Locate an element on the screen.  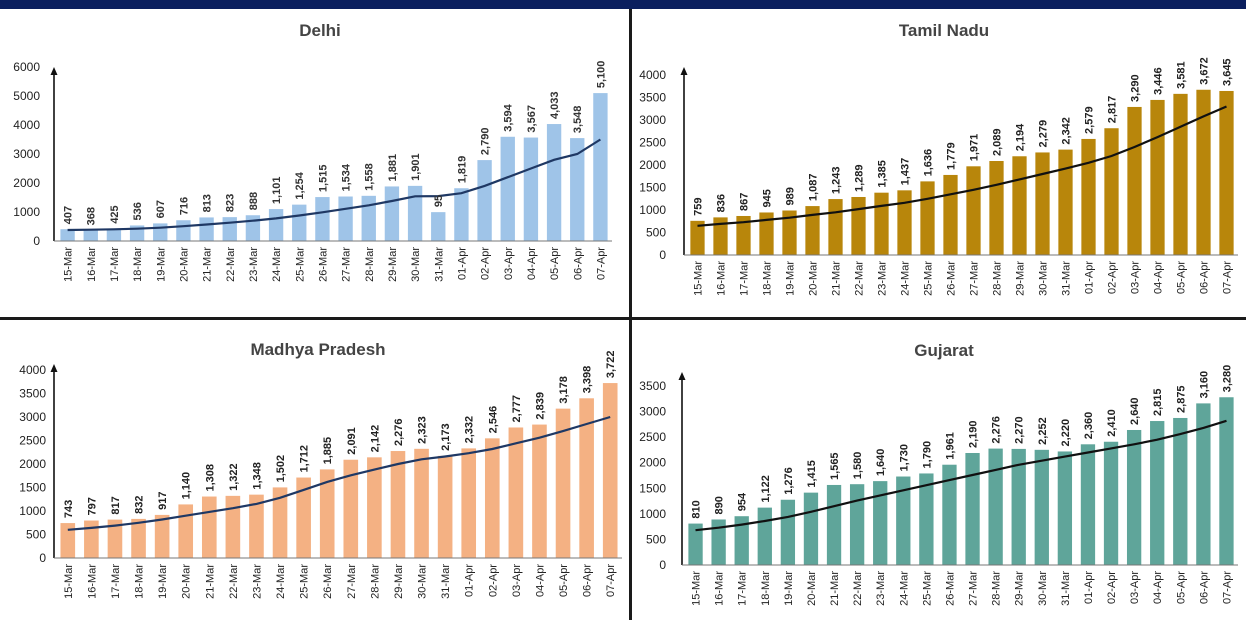
x-tick-label: 27-Mar is located at coordinates (347, 264).